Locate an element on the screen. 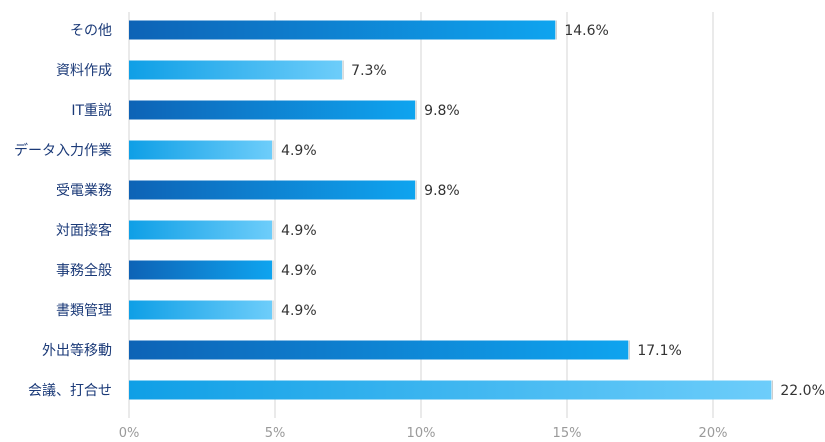  value-label: 17.1% is located at coordinates (659, 351).